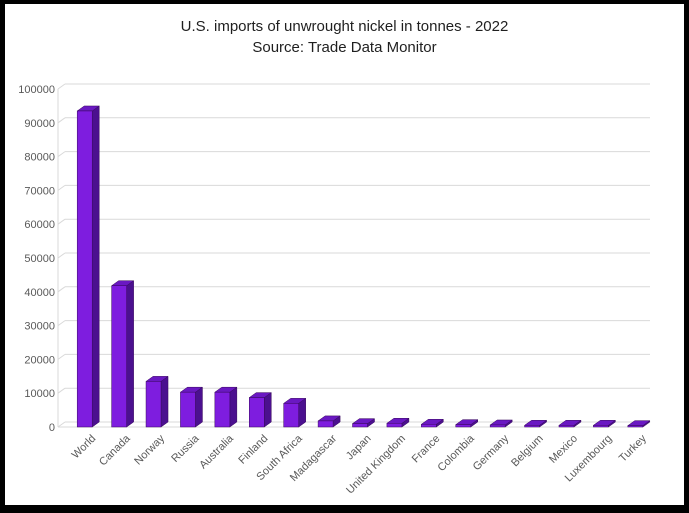 This screenshot has height=513, width=689. What do you see at coordinates (294, 412) in the screenshot?
I see `bar-south-africa` at bounding box center [294, 412].